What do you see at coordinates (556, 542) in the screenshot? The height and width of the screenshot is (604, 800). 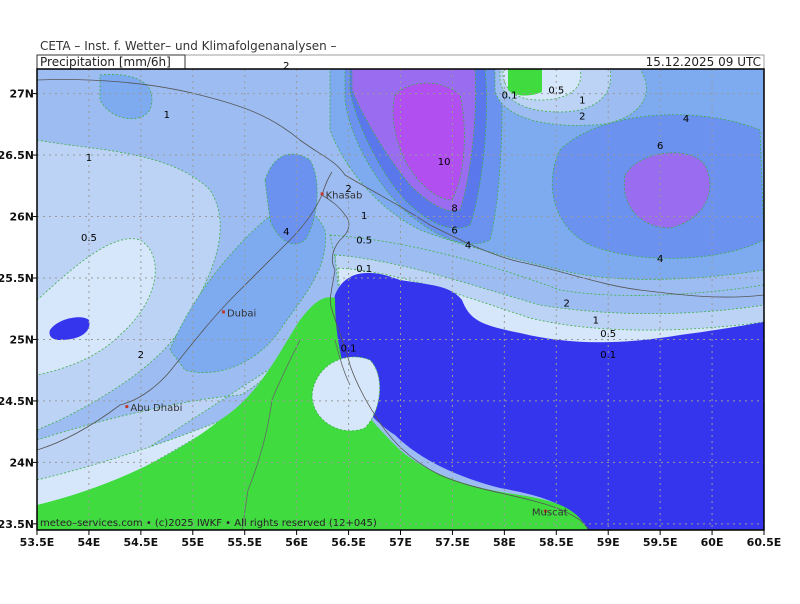 I see `lon-tick-label: 58.5E` at bounding box center [556, 542].